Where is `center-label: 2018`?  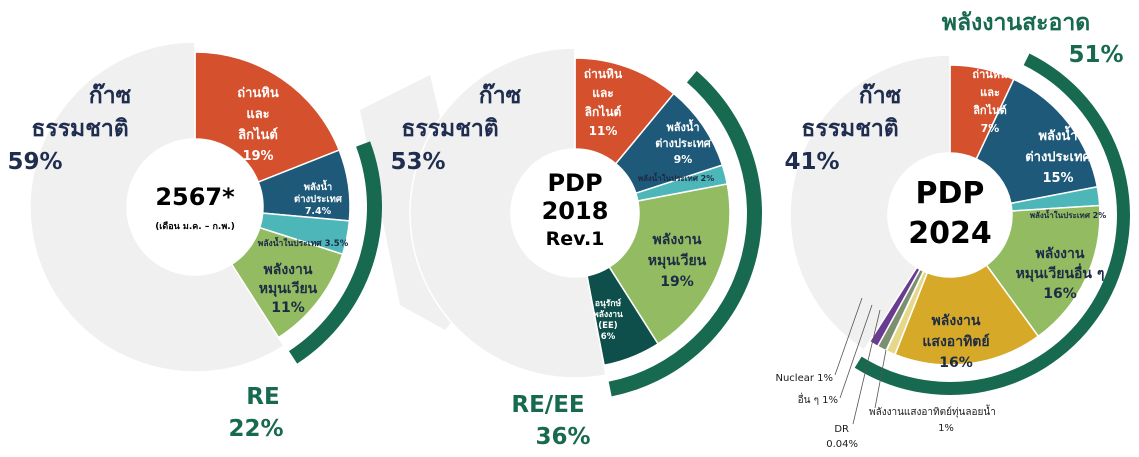
center-label: 2018 is located at coordinates (575, 211).